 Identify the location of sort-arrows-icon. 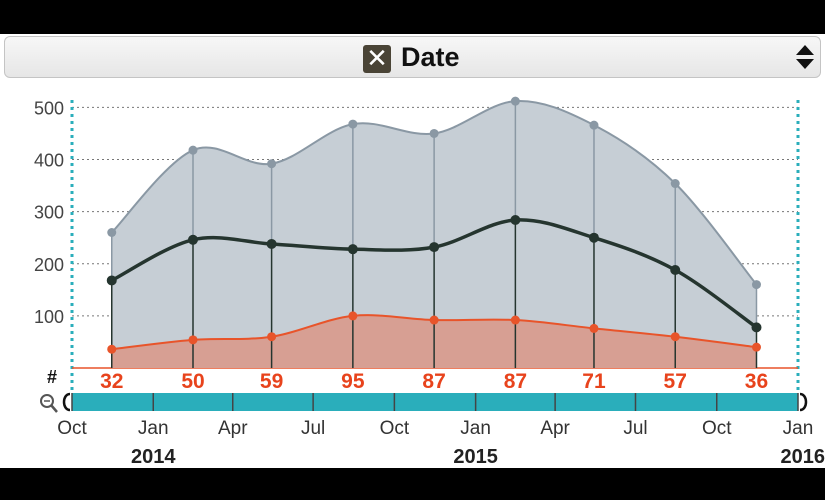
(805, 57).